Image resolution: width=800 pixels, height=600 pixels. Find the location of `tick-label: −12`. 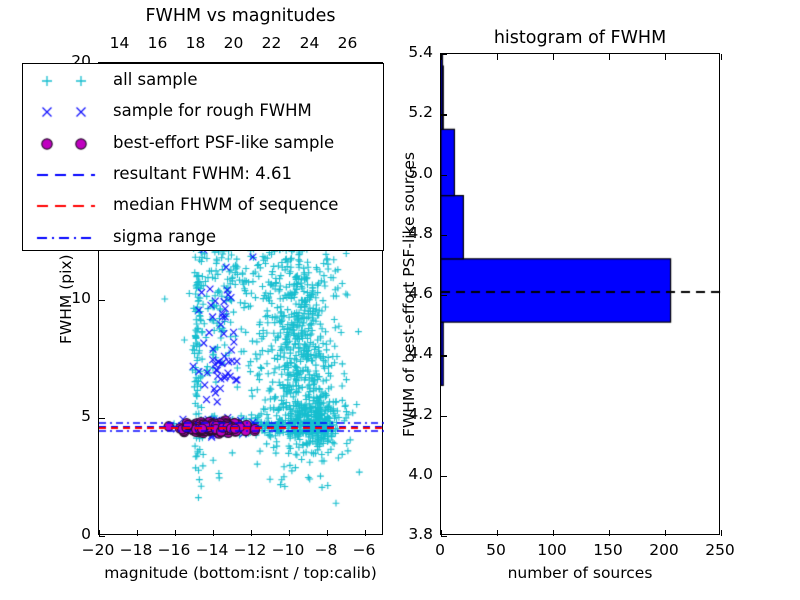

tick-label: −12 is located at coordinates (250, 550).